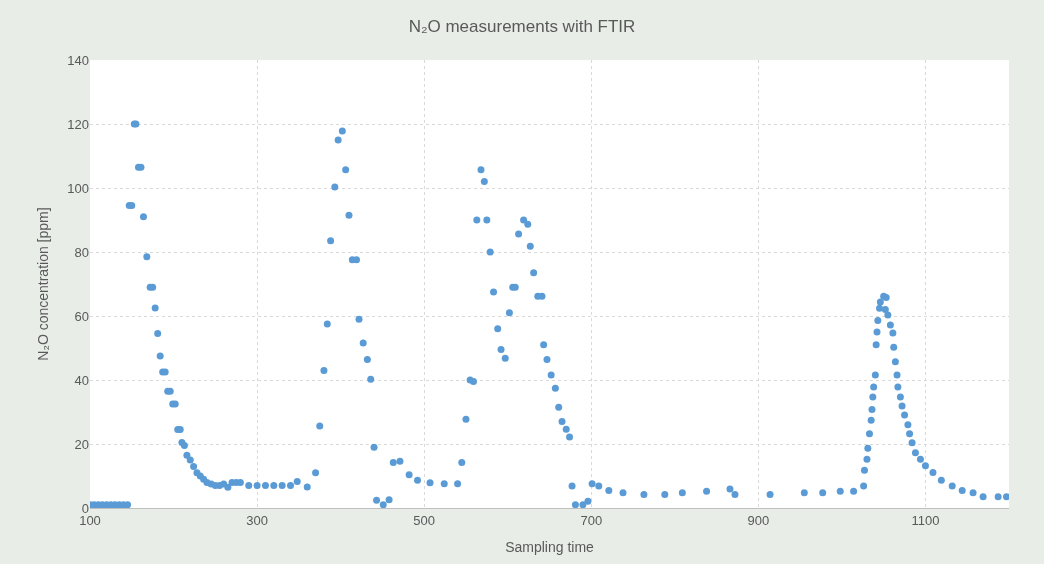  I want to click on x-tick-label: 700, so click(591, 520).